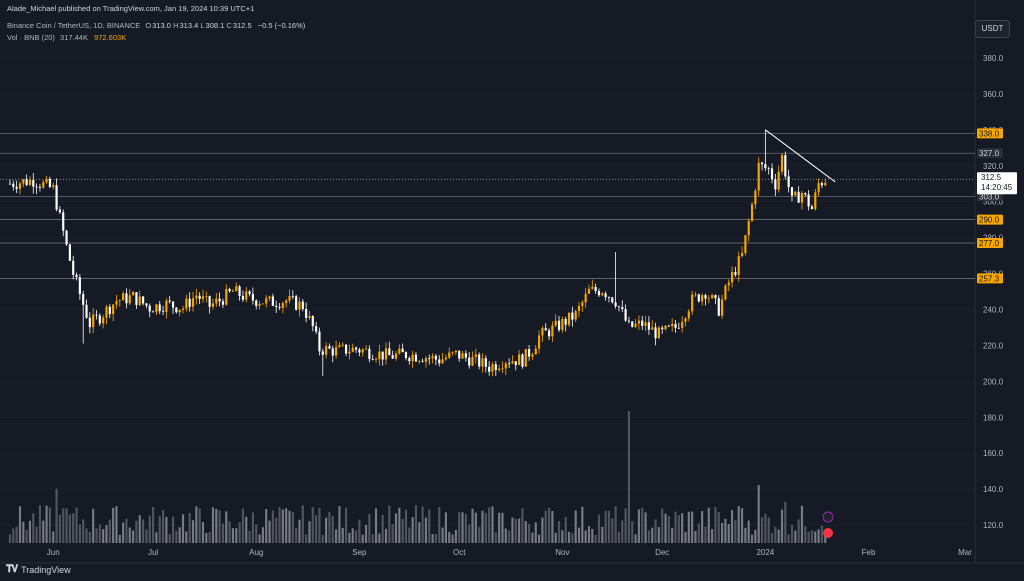 Image resolution: width=1024 pixels, height=581 pixels. I want to click on tradingview-logo: 𝐓𝐕 TradingView, so click(38, 569).